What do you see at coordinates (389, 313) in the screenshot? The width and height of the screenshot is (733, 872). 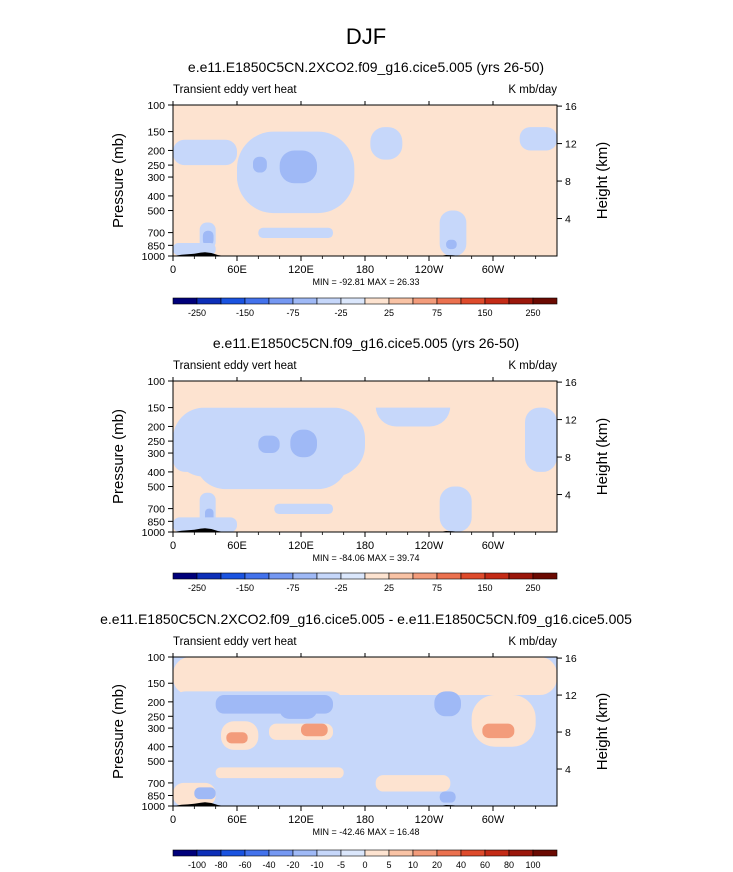 I see `colorbar-label: 25` at bounding box center [389, 313].